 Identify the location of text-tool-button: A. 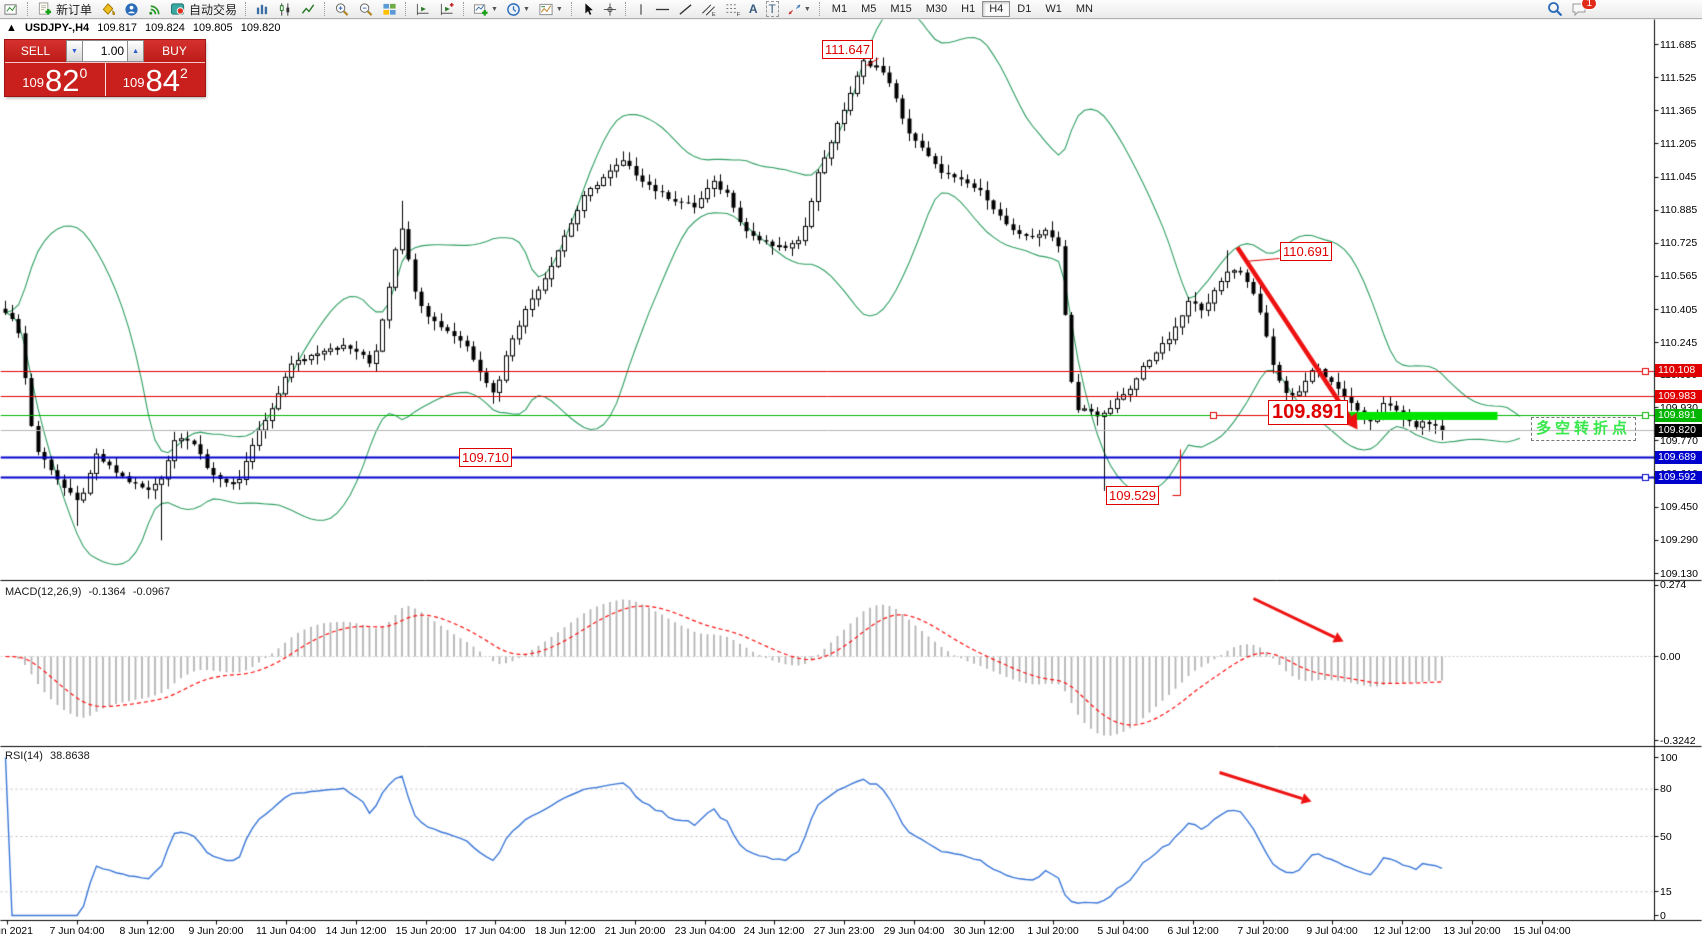
(753, 9).